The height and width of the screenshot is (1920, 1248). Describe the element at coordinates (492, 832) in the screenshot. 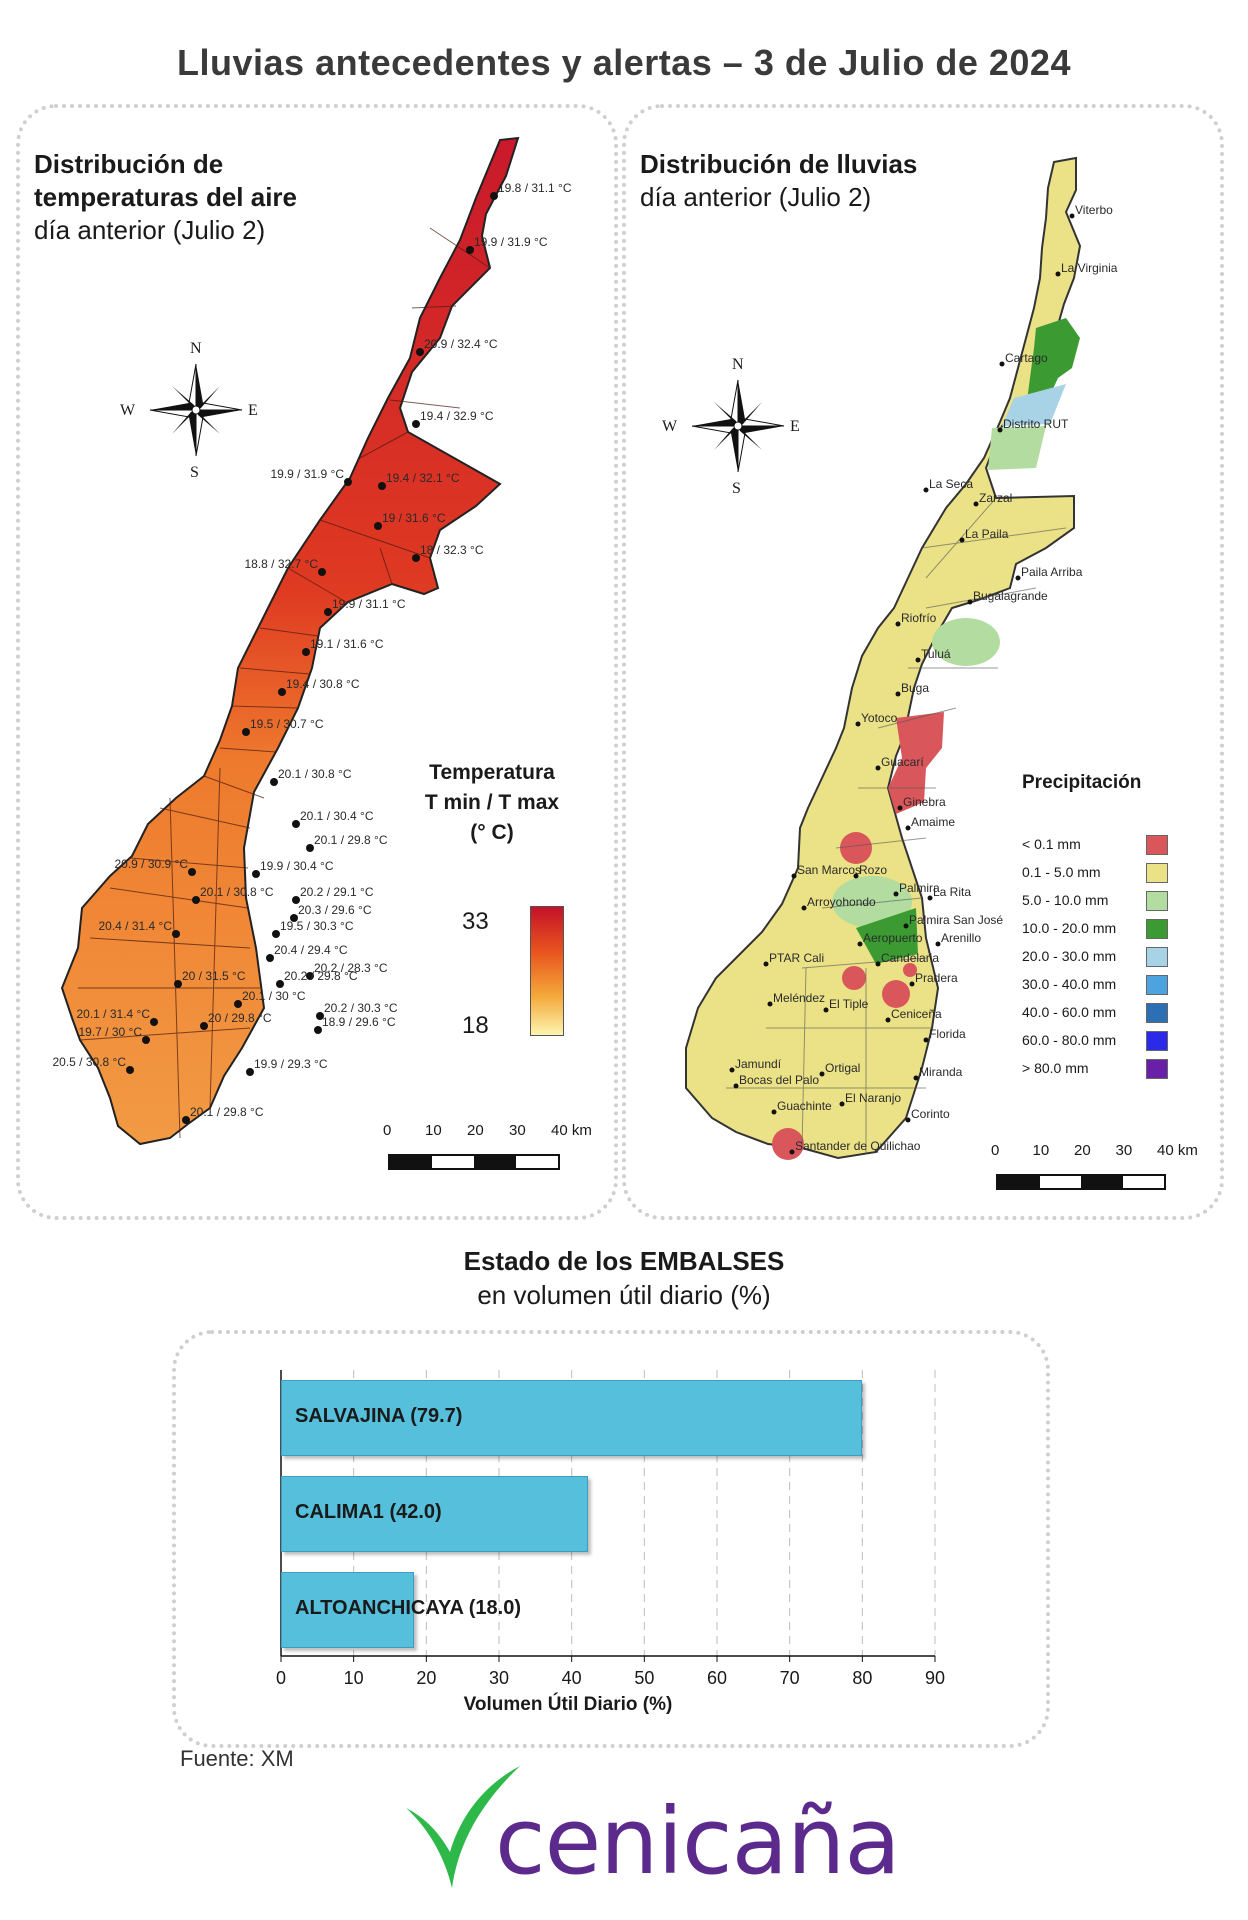

I see `temp-legend-line3: (° C)` at that location.